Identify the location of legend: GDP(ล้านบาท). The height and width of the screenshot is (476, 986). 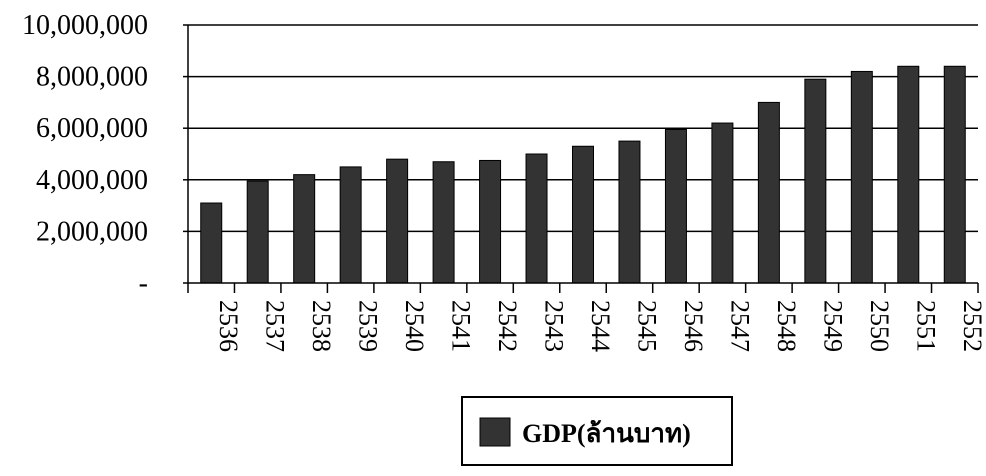
(597, 431).